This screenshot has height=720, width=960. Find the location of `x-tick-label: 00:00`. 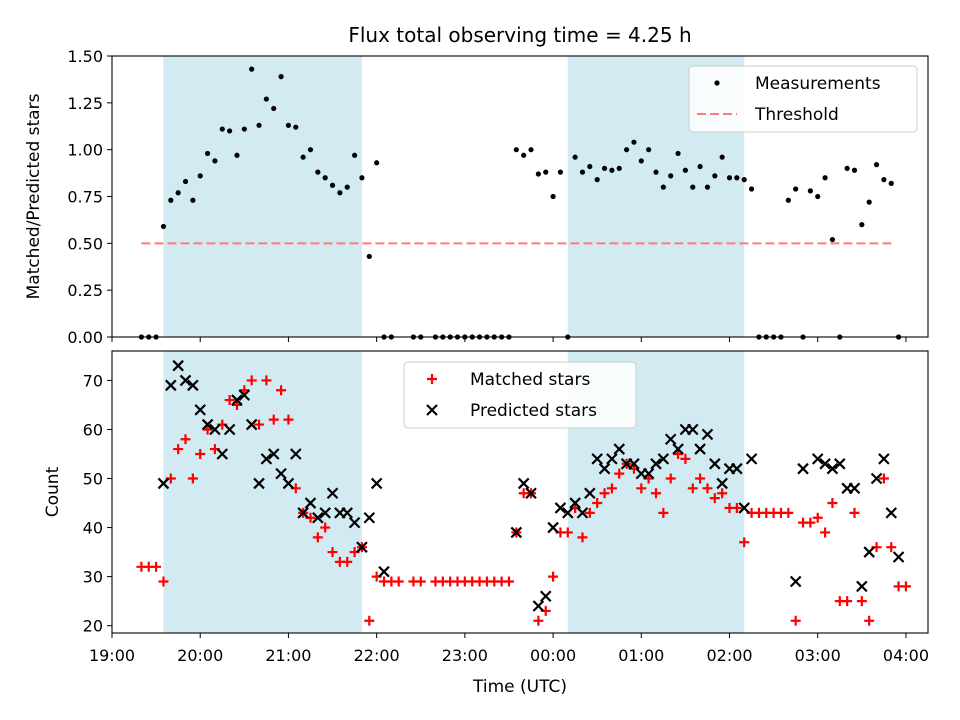

x-tick-label: 00:00 is located at coordinates (553, 655).